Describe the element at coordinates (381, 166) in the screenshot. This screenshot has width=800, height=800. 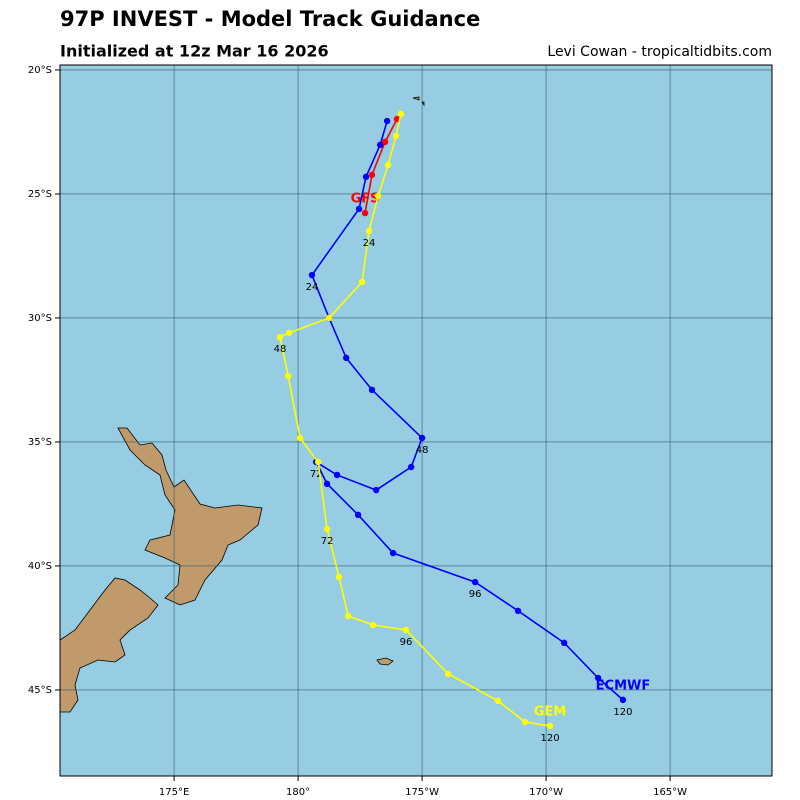
I see `track-line` at that location.